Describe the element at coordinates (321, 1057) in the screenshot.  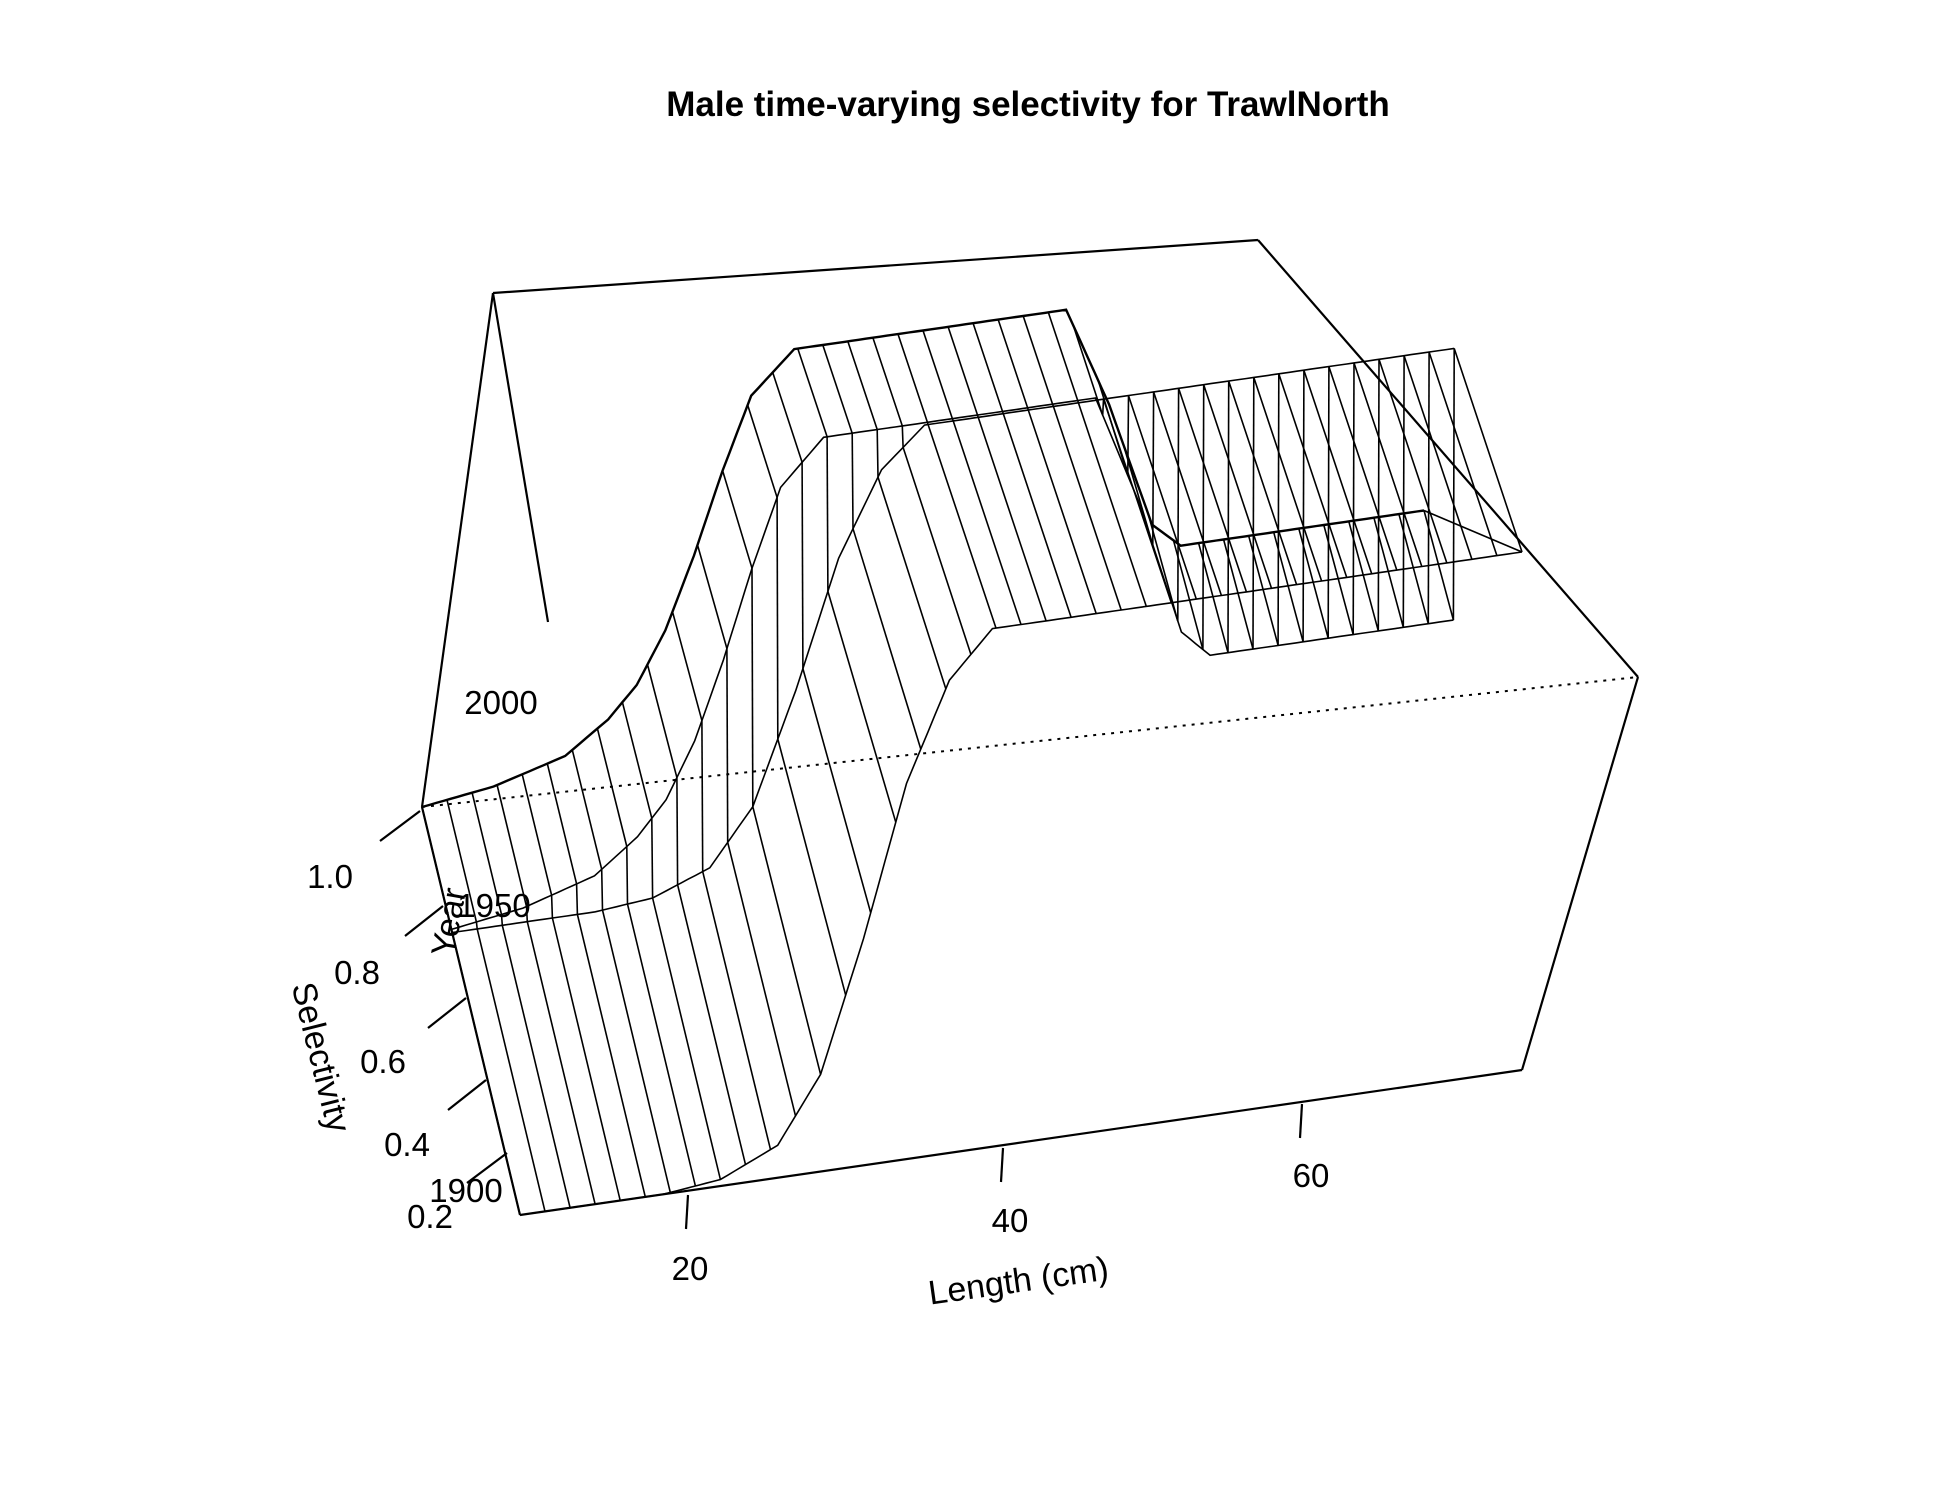
I see `z-axis-title: Selectivity` at that location.